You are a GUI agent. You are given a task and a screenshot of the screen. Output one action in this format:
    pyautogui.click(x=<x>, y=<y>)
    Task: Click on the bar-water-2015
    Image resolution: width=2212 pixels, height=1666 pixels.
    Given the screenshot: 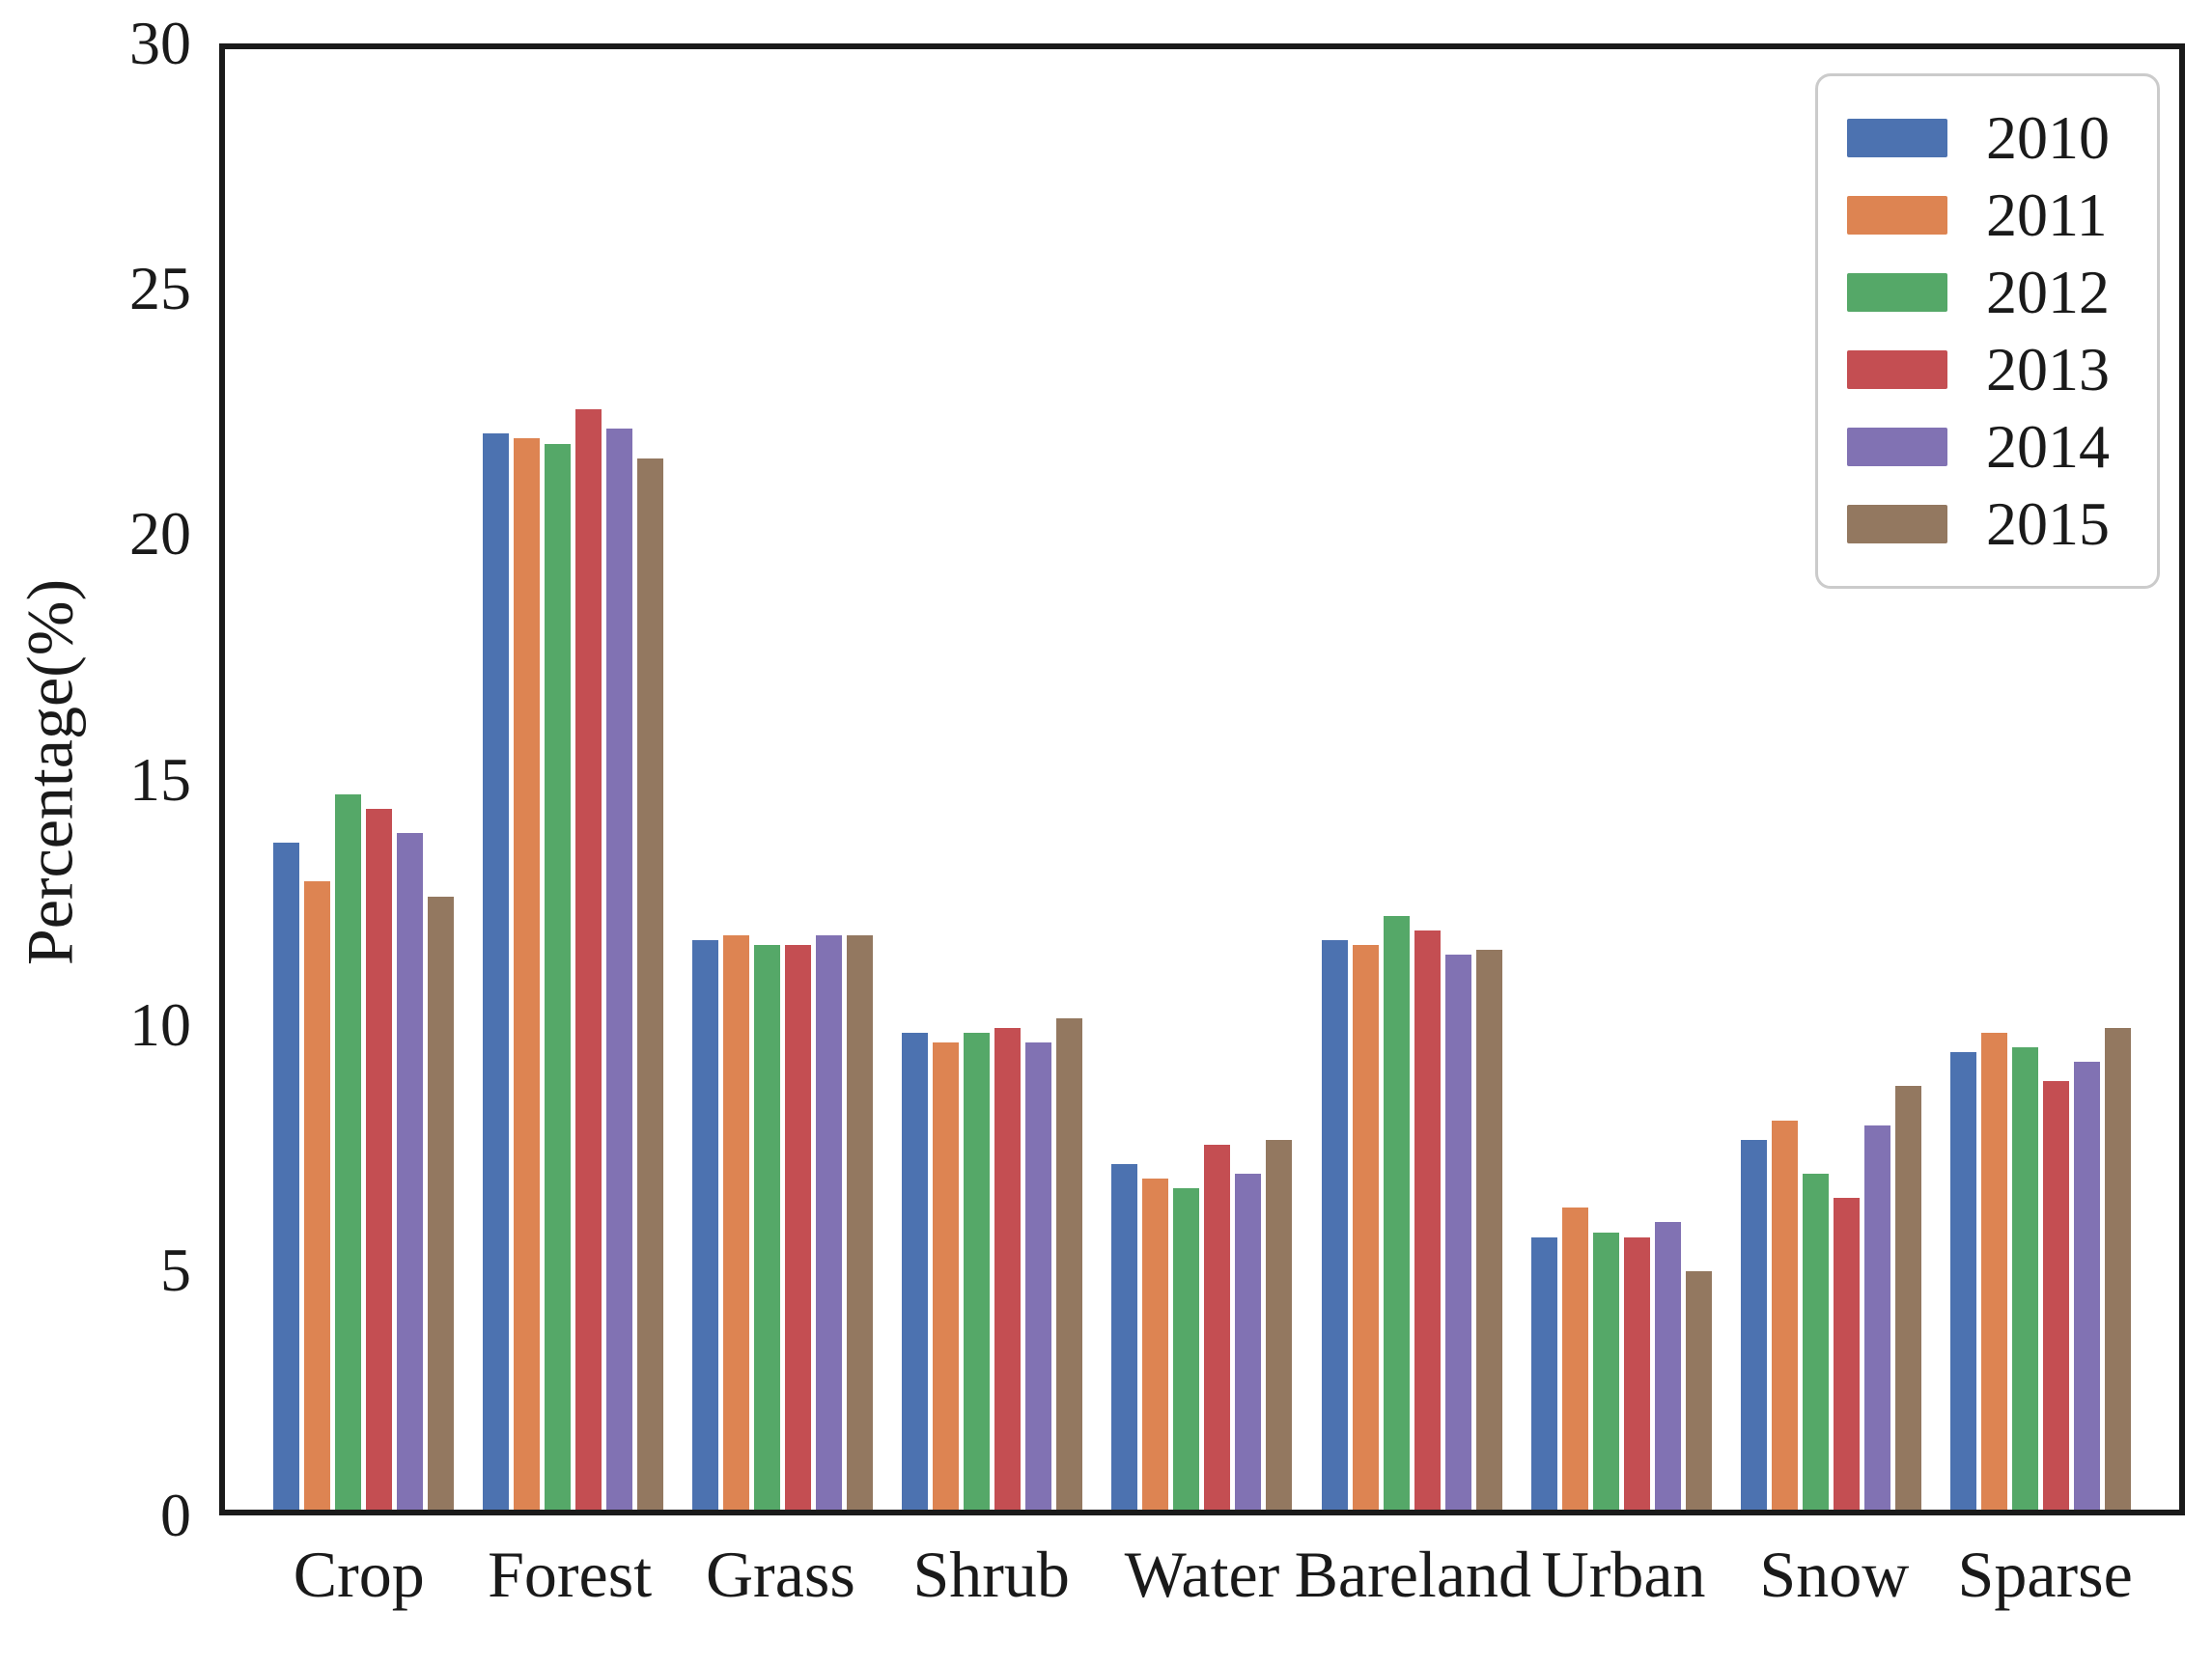 What is the action you would take?
    pyautogui.click(x=1280, y=1324)
    